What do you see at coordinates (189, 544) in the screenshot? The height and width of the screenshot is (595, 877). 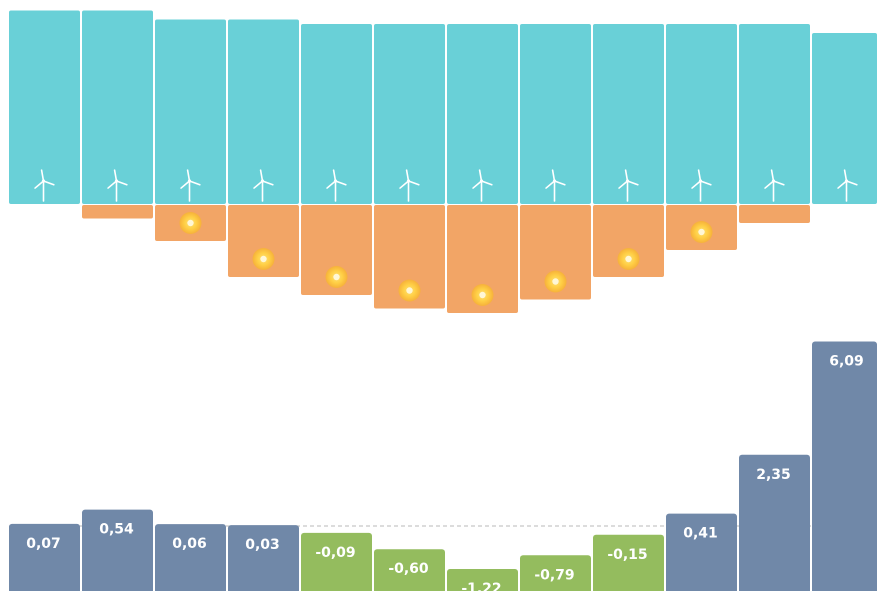 I see `bar-value-label: 0,06` at bounding box center [189, 544].